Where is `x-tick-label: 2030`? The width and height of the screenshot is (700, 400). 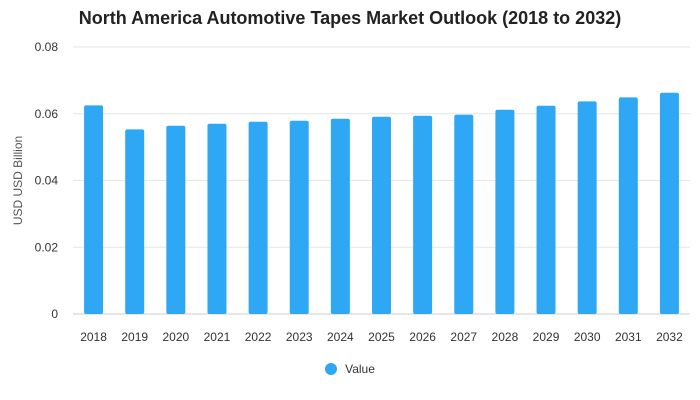 x-tick-label: 2030 is located at coordinates (587, 337).